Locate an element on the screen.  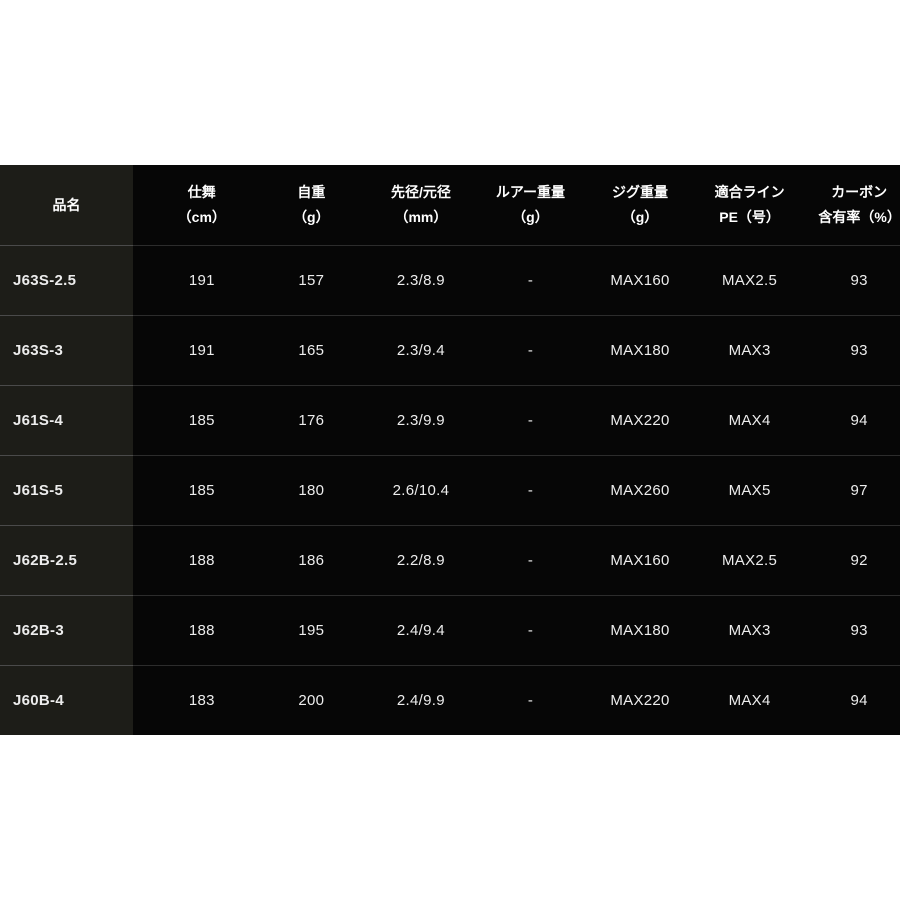
table-row: J60B-4 183 200 2.4/9.9 - MAX220 MAX4 94 is located at coordinates (450, 699).